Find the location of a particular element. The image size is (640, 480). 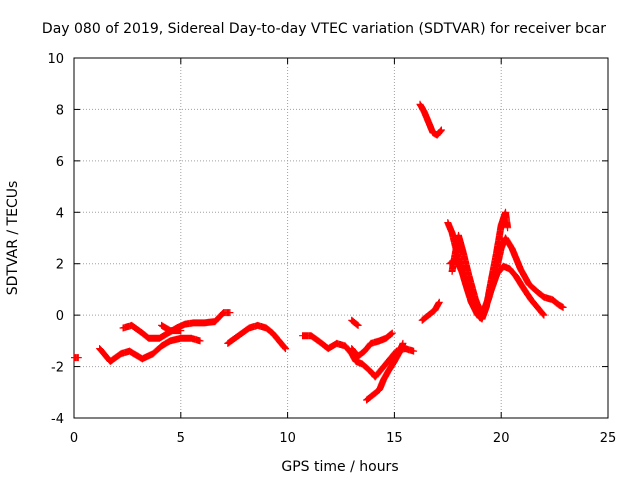

y-tick-label: 0 is located at coordinates (60, 316).